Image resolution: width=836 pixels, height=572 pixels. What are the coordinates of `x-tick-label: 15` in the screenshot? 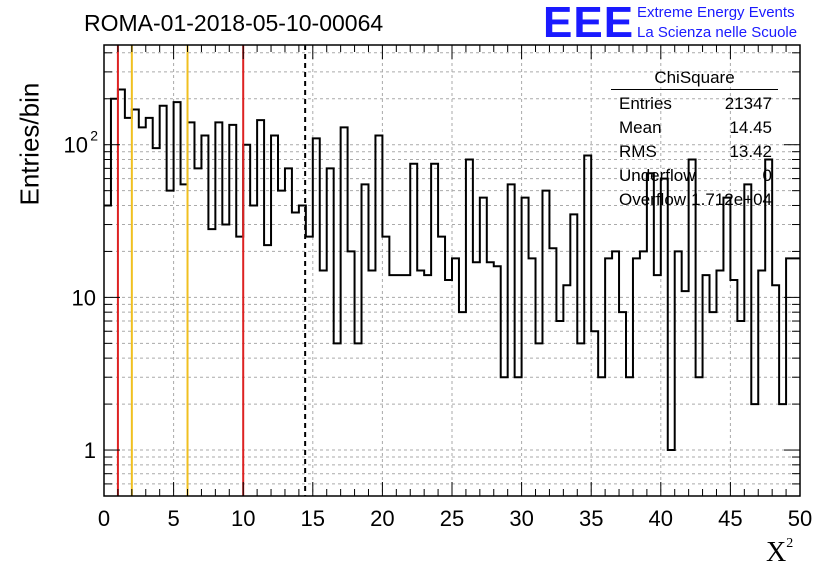 It's located at (313, 518).